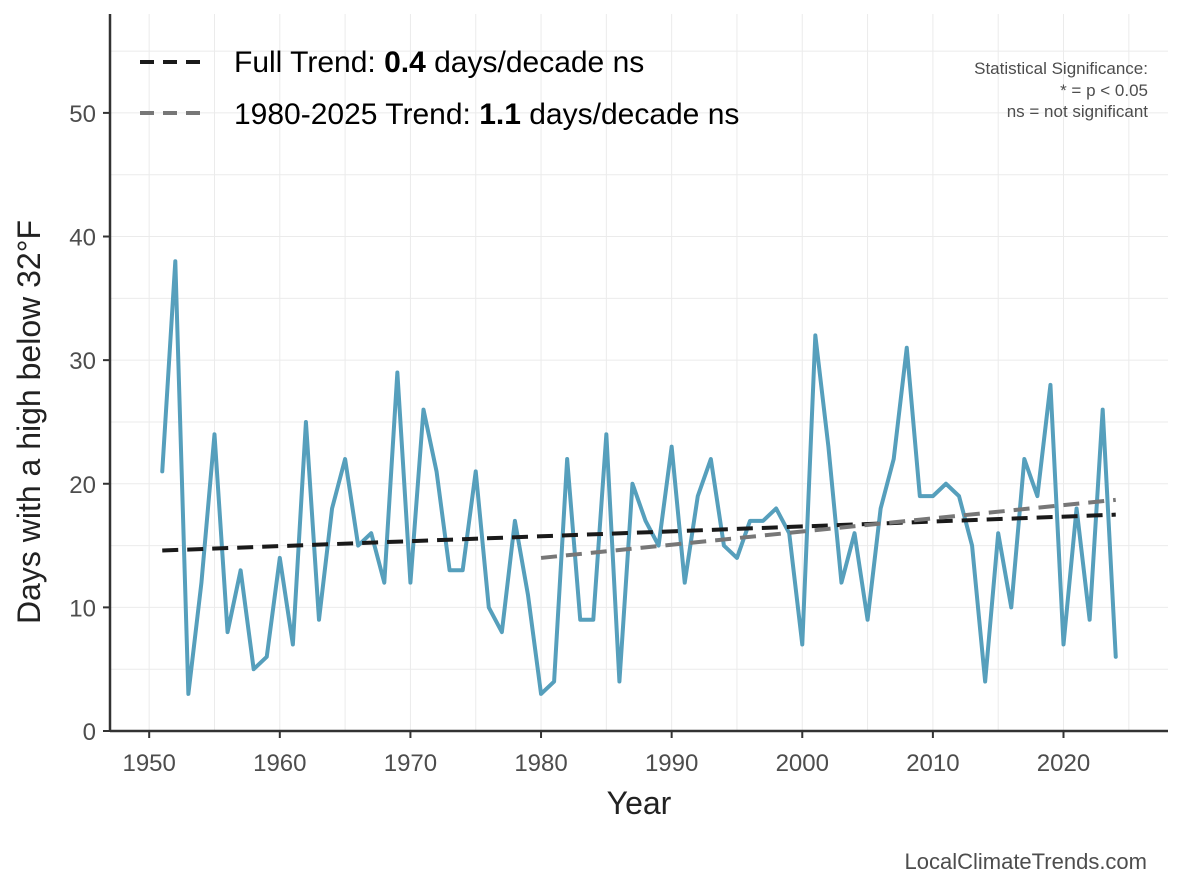  Describe the element at coordinates (630, 114) in the screenshot. I see `legend-recent-trend-suffix: days/decade ns` at that location.